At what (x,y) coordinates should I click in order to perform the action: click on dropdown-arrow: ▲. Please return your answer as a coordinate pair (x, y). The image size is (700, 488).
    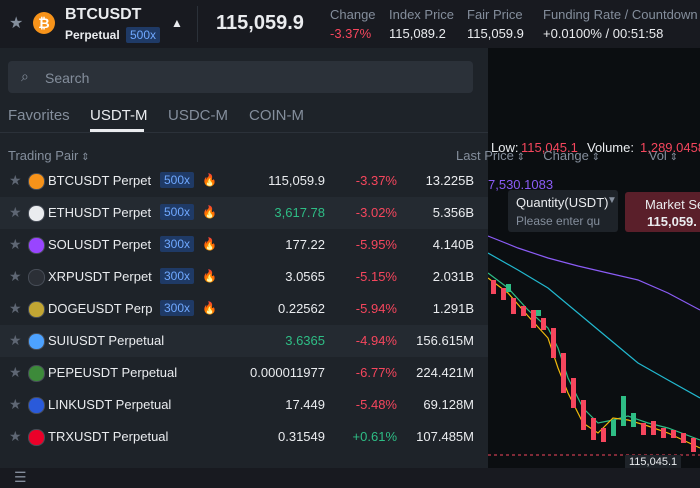
    Looking at the image, I should click on (177, 23).